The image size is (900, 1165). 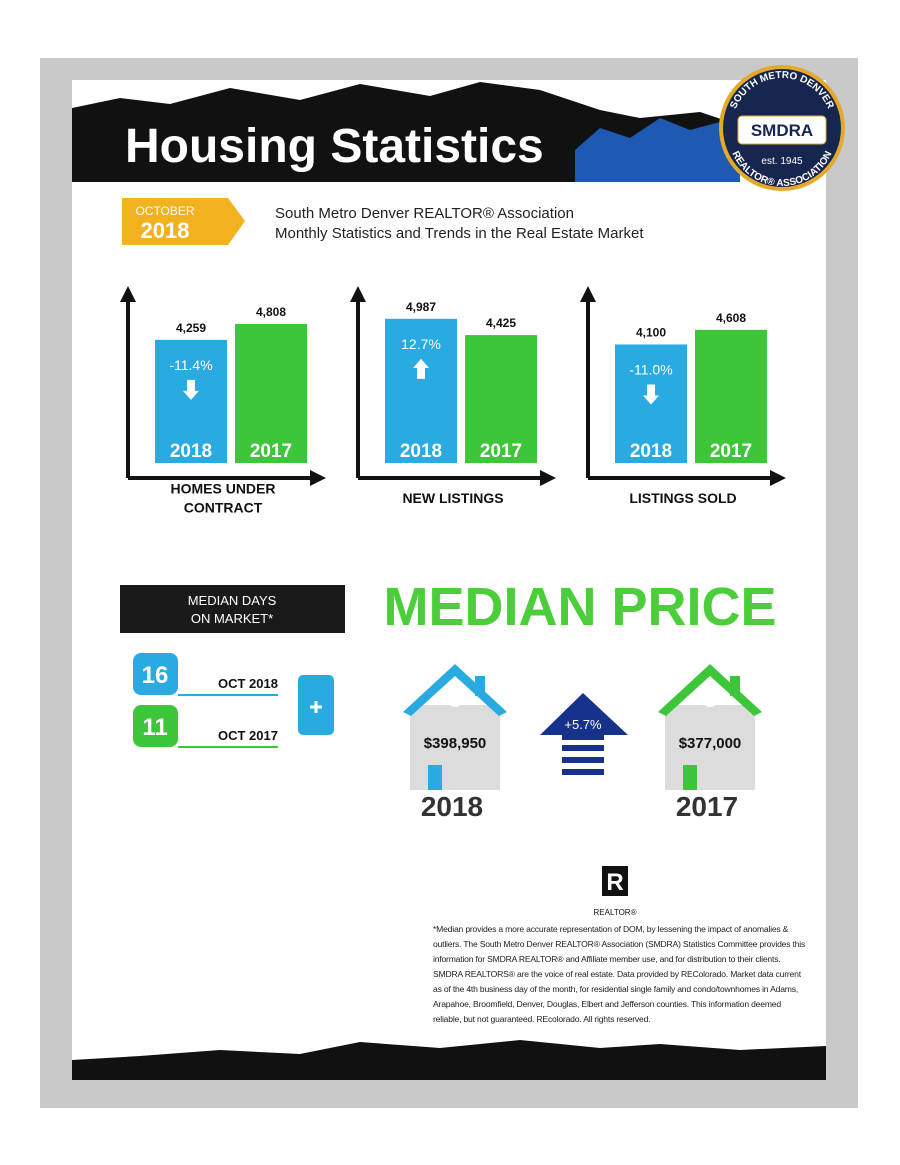 I want to click on arrow-shaft, so click(x=583, y=733).